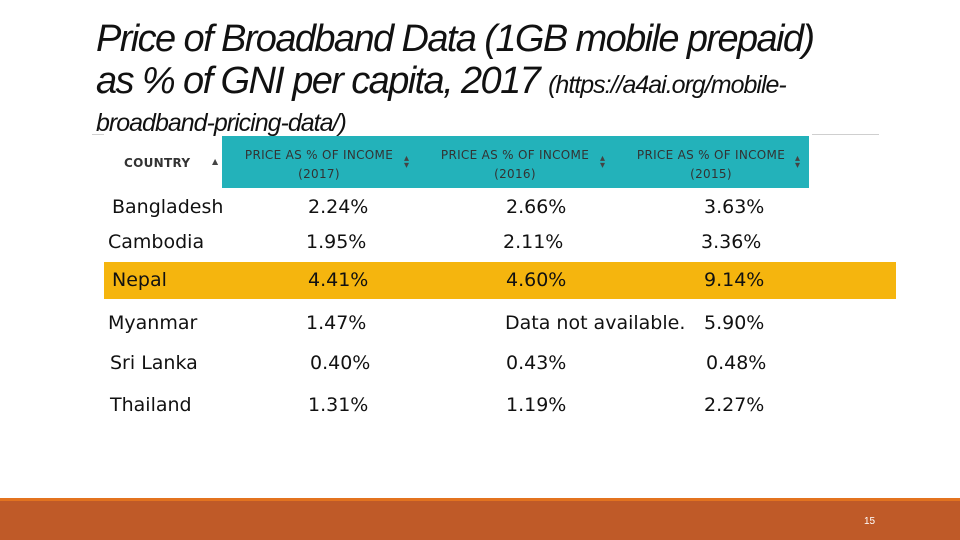 Image resolution: width=960 pixels, height=540 pixels. What do you see at coordinates (340, 363) in the screenshot?
I see `cell-2017: 0.40%` at bounding box center [340, 363].